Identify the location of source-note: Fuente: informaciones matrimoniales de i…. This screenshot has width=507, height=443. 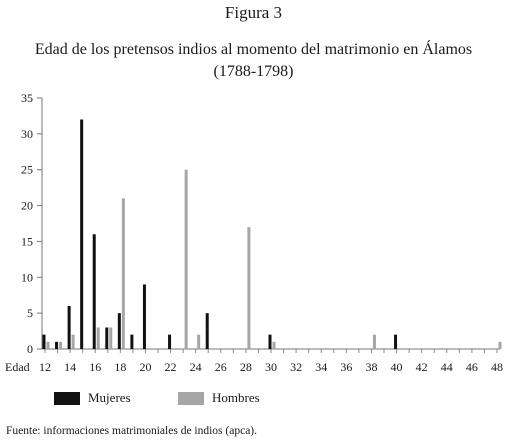
(132, 431).